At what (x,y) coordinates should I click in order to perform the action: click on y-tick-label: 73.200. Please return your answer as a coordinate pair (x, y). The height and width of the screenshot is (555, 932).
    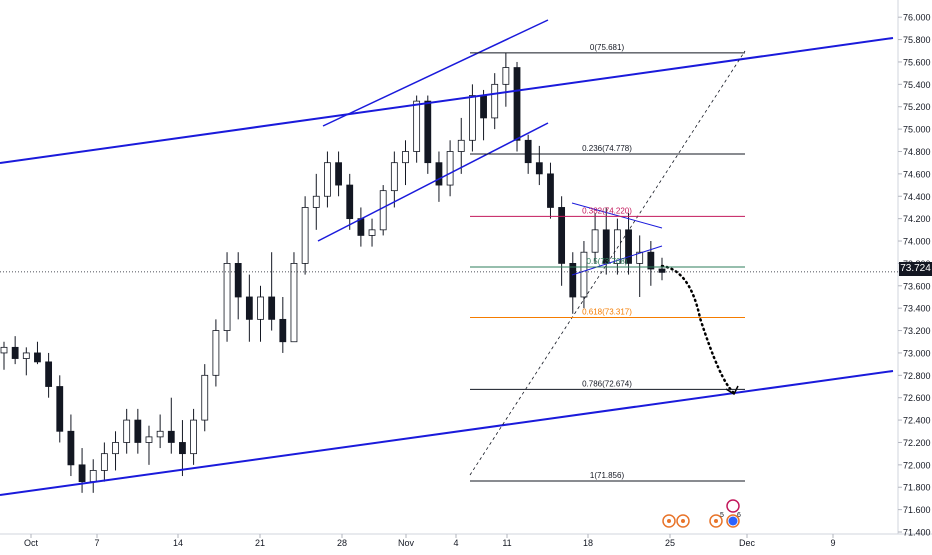
    Looking at the image, I should click on (917, 331).